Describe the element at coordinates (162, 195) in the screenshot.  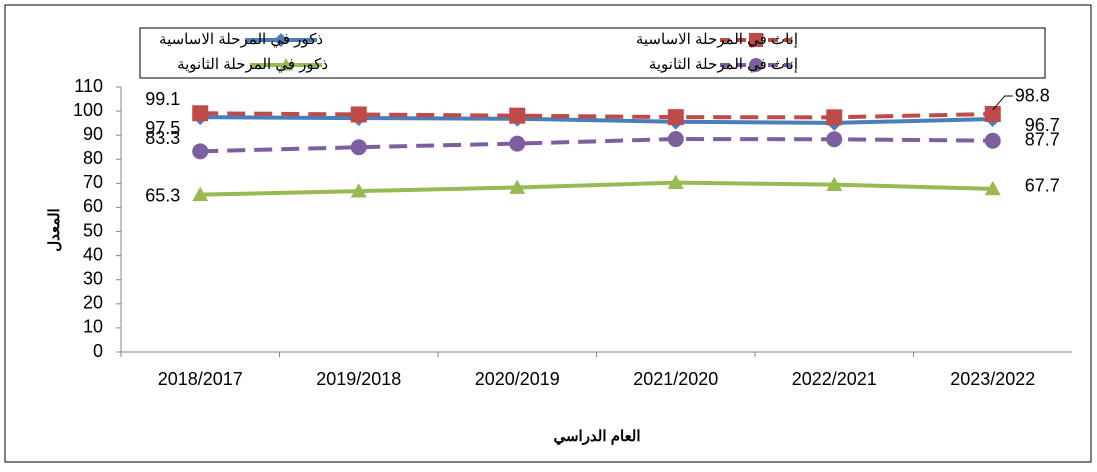
I see `data-label: 65.3` at that location.